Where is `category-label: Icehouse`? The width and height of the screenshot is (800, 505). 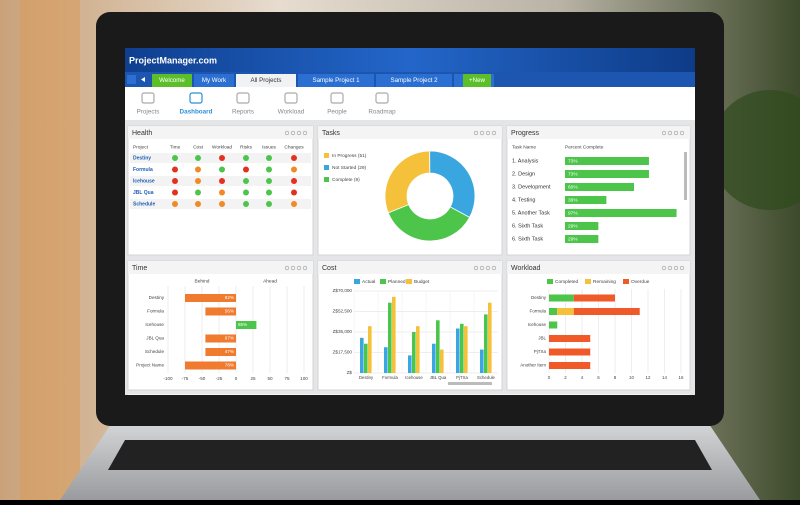 category-label: Icehouse is located at coordinates (537, 324).